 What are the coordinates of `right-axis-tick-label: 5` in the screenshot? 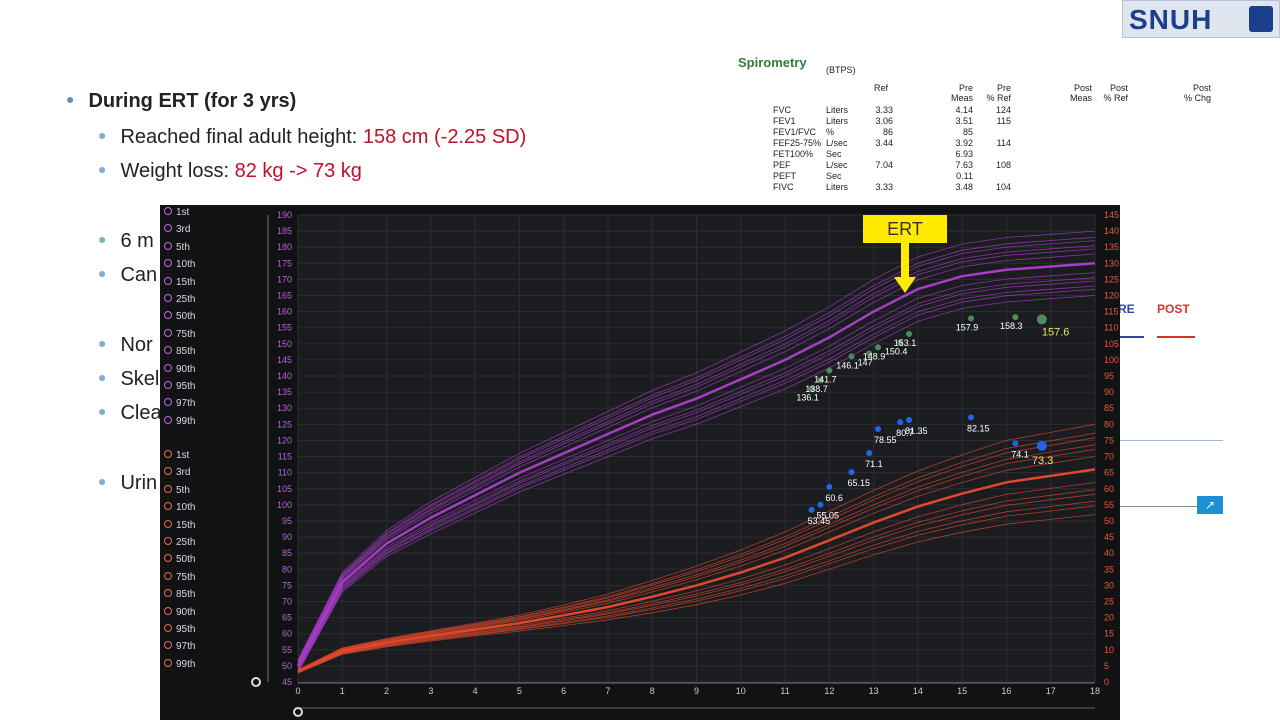 It's located at (1106, 666).